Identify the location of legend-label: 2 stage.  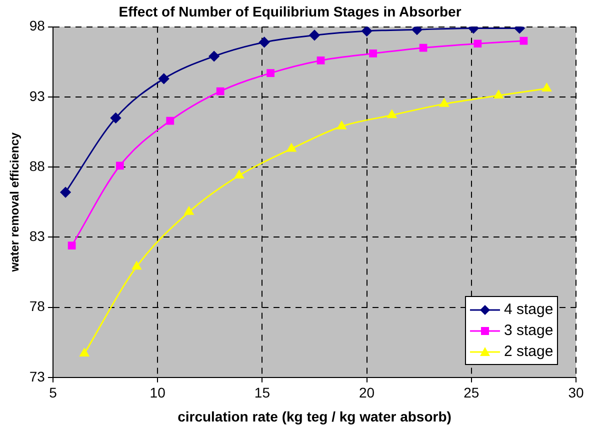
(529, 352).